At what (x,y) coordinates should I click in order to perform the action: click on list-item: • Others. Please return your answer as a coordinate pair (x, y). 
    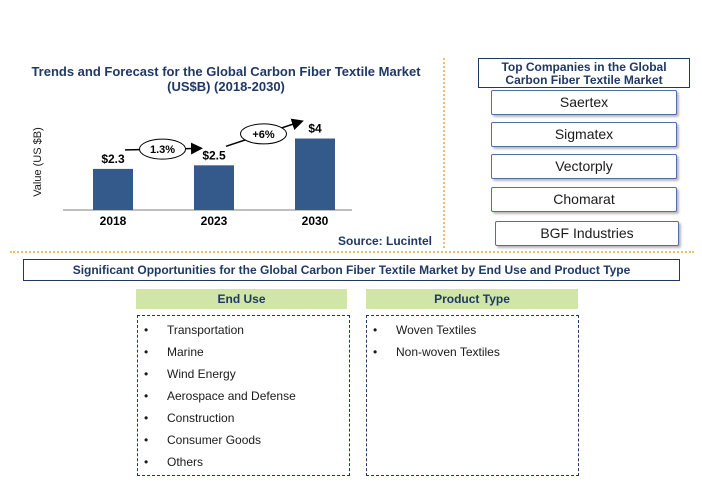
    Looking at the image, I should click on (174, 462).